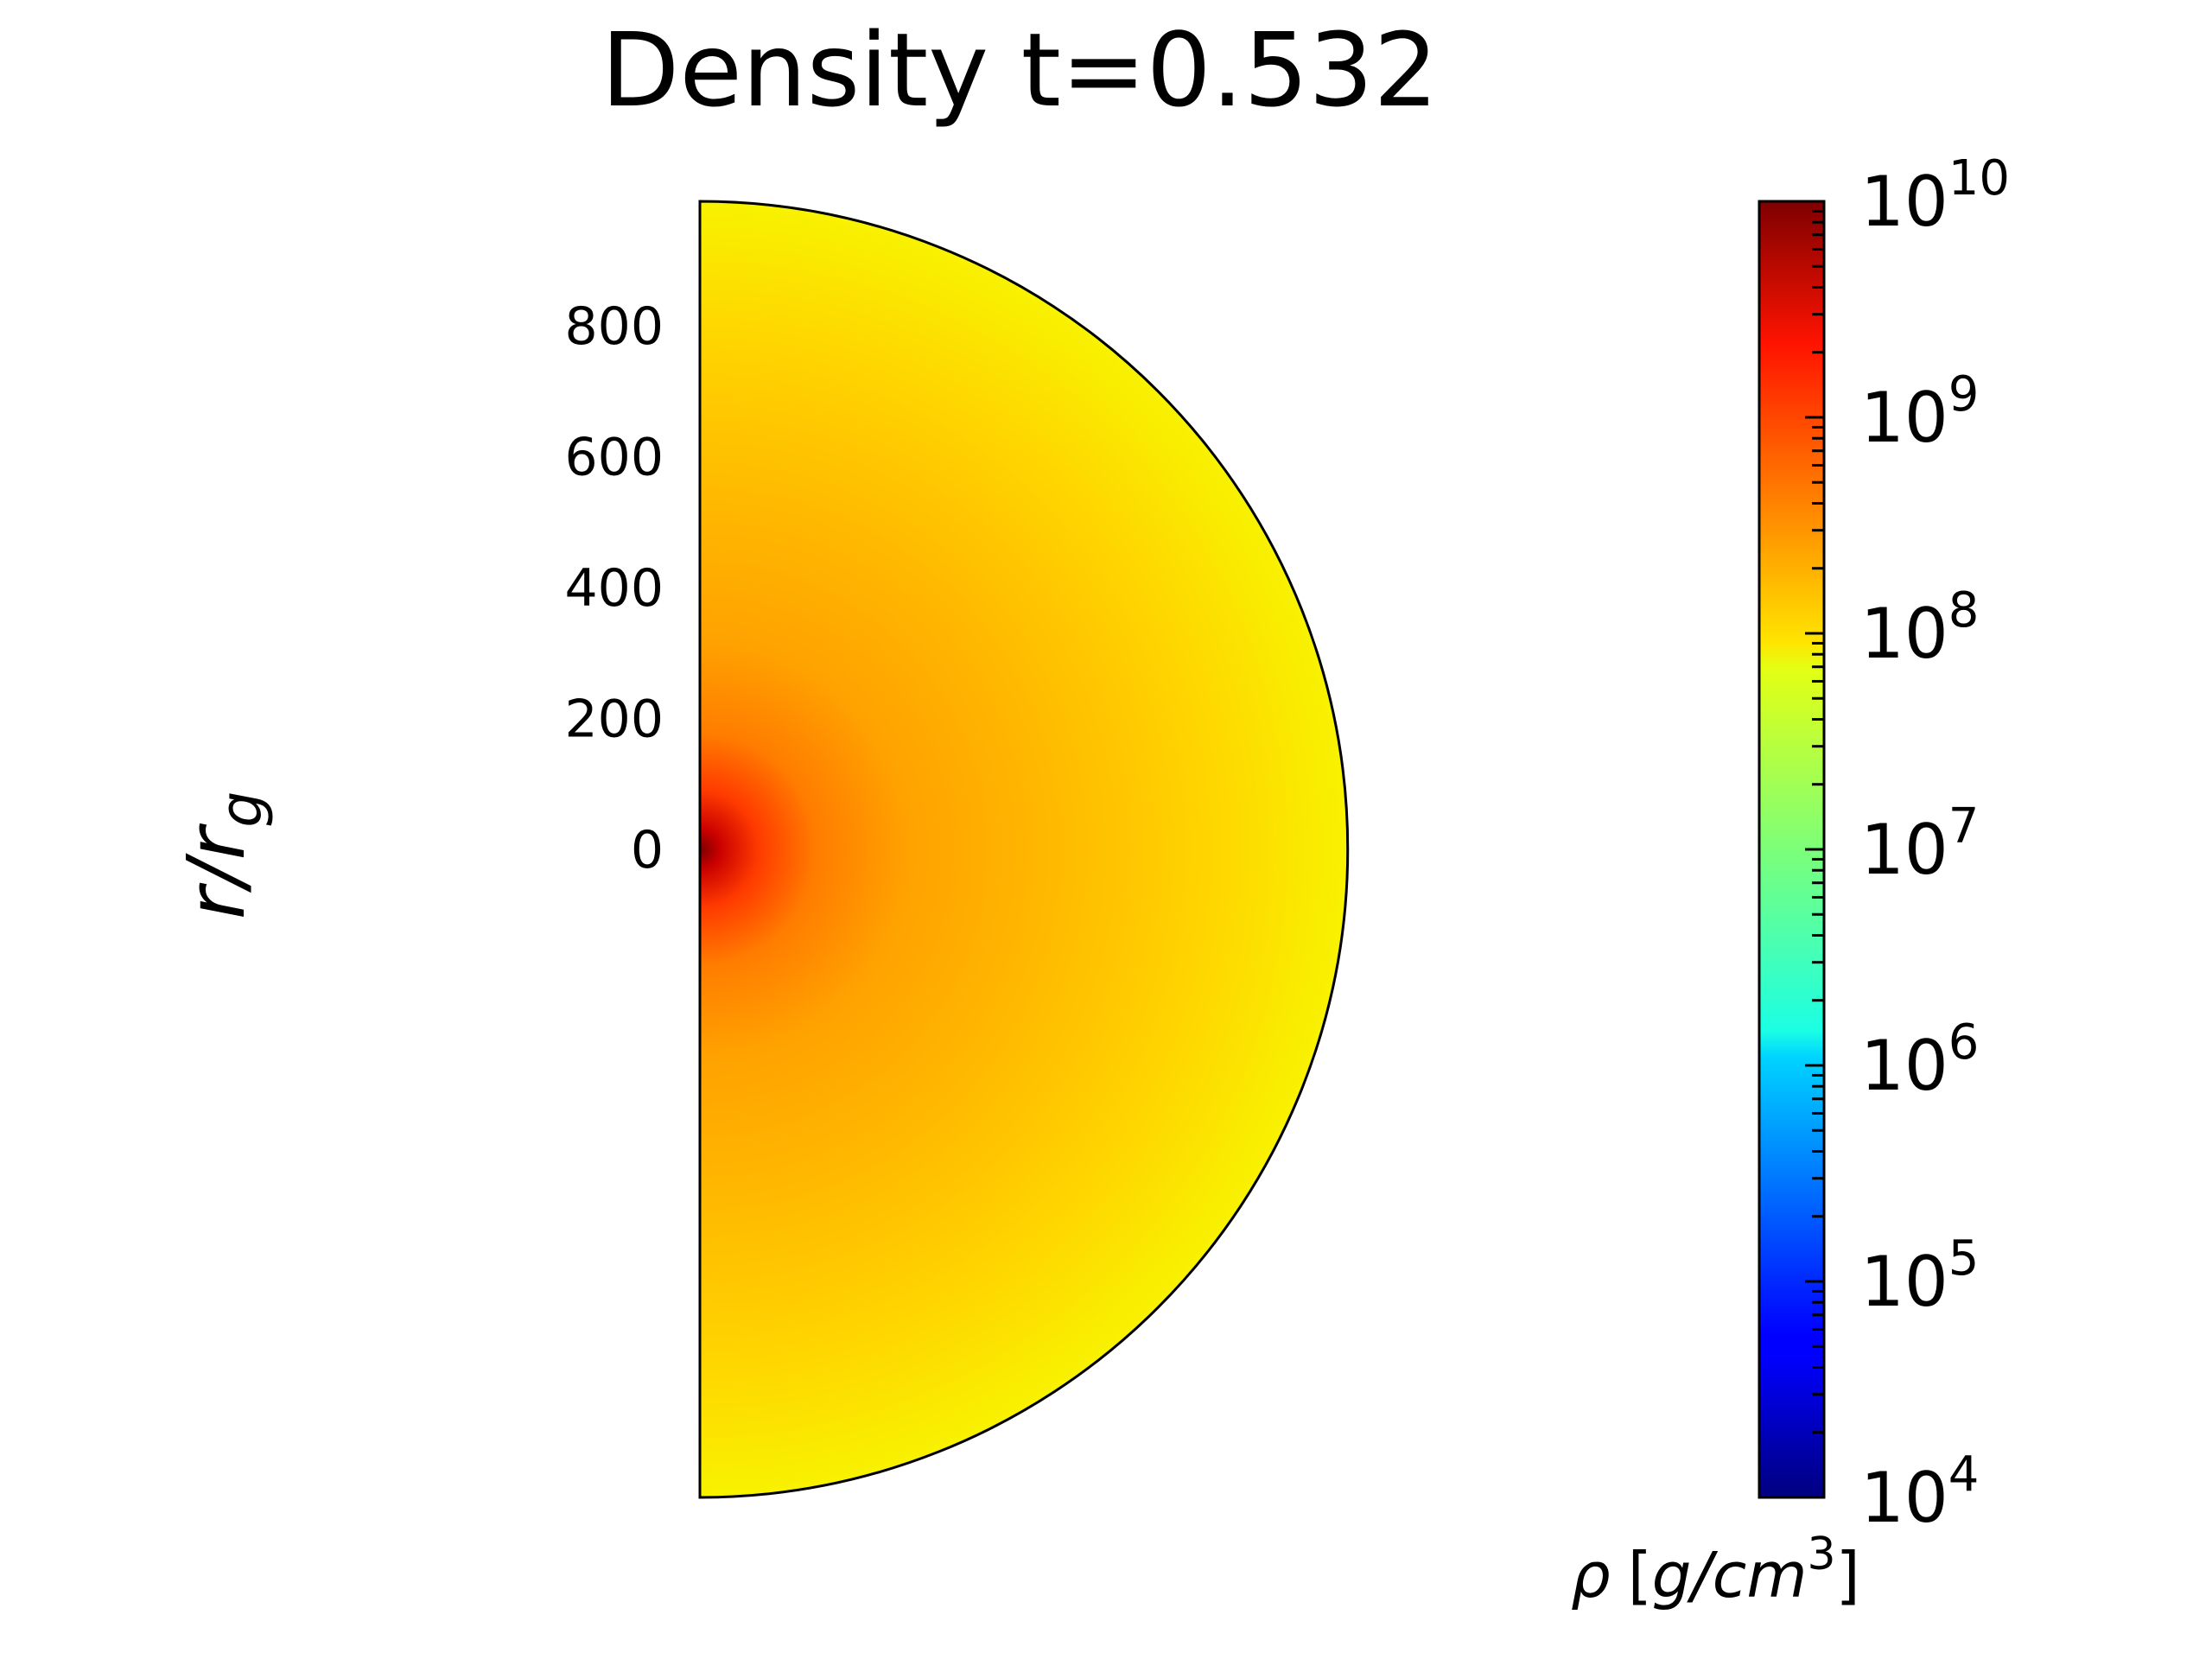  What do you see at coordinates (216, 901) in the screenshot?
I see `y-axis-label-base: r` at bounding box center [216, 901].